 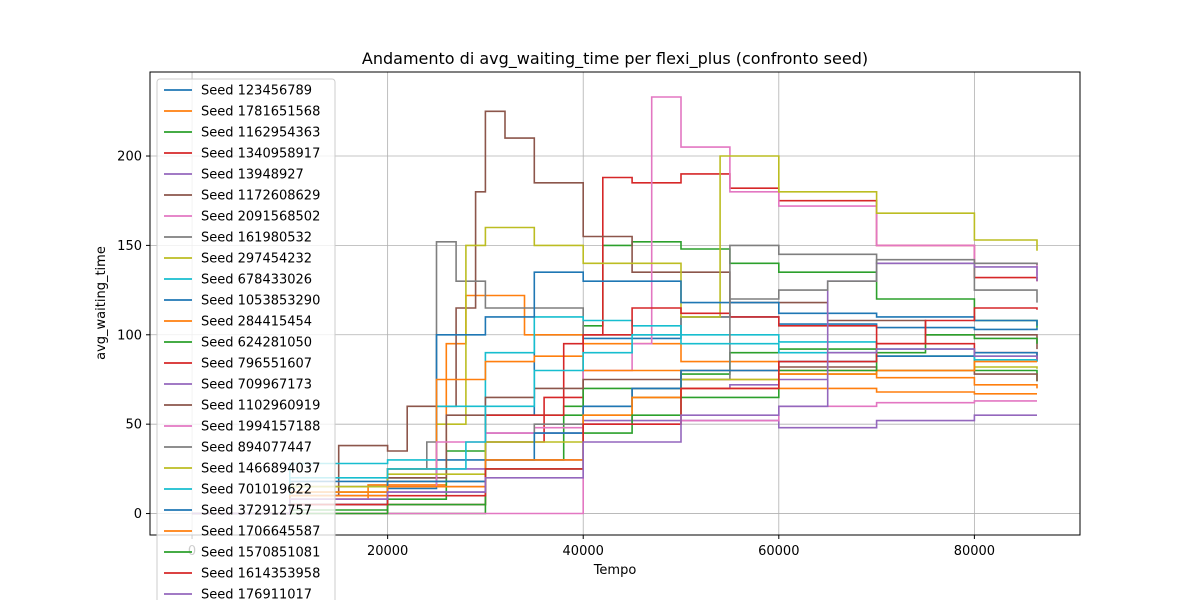 What do you see at coordinates (138, 514) in the screenshot?
I see `y-tick-label: 0` at bounding box center [138, 514].